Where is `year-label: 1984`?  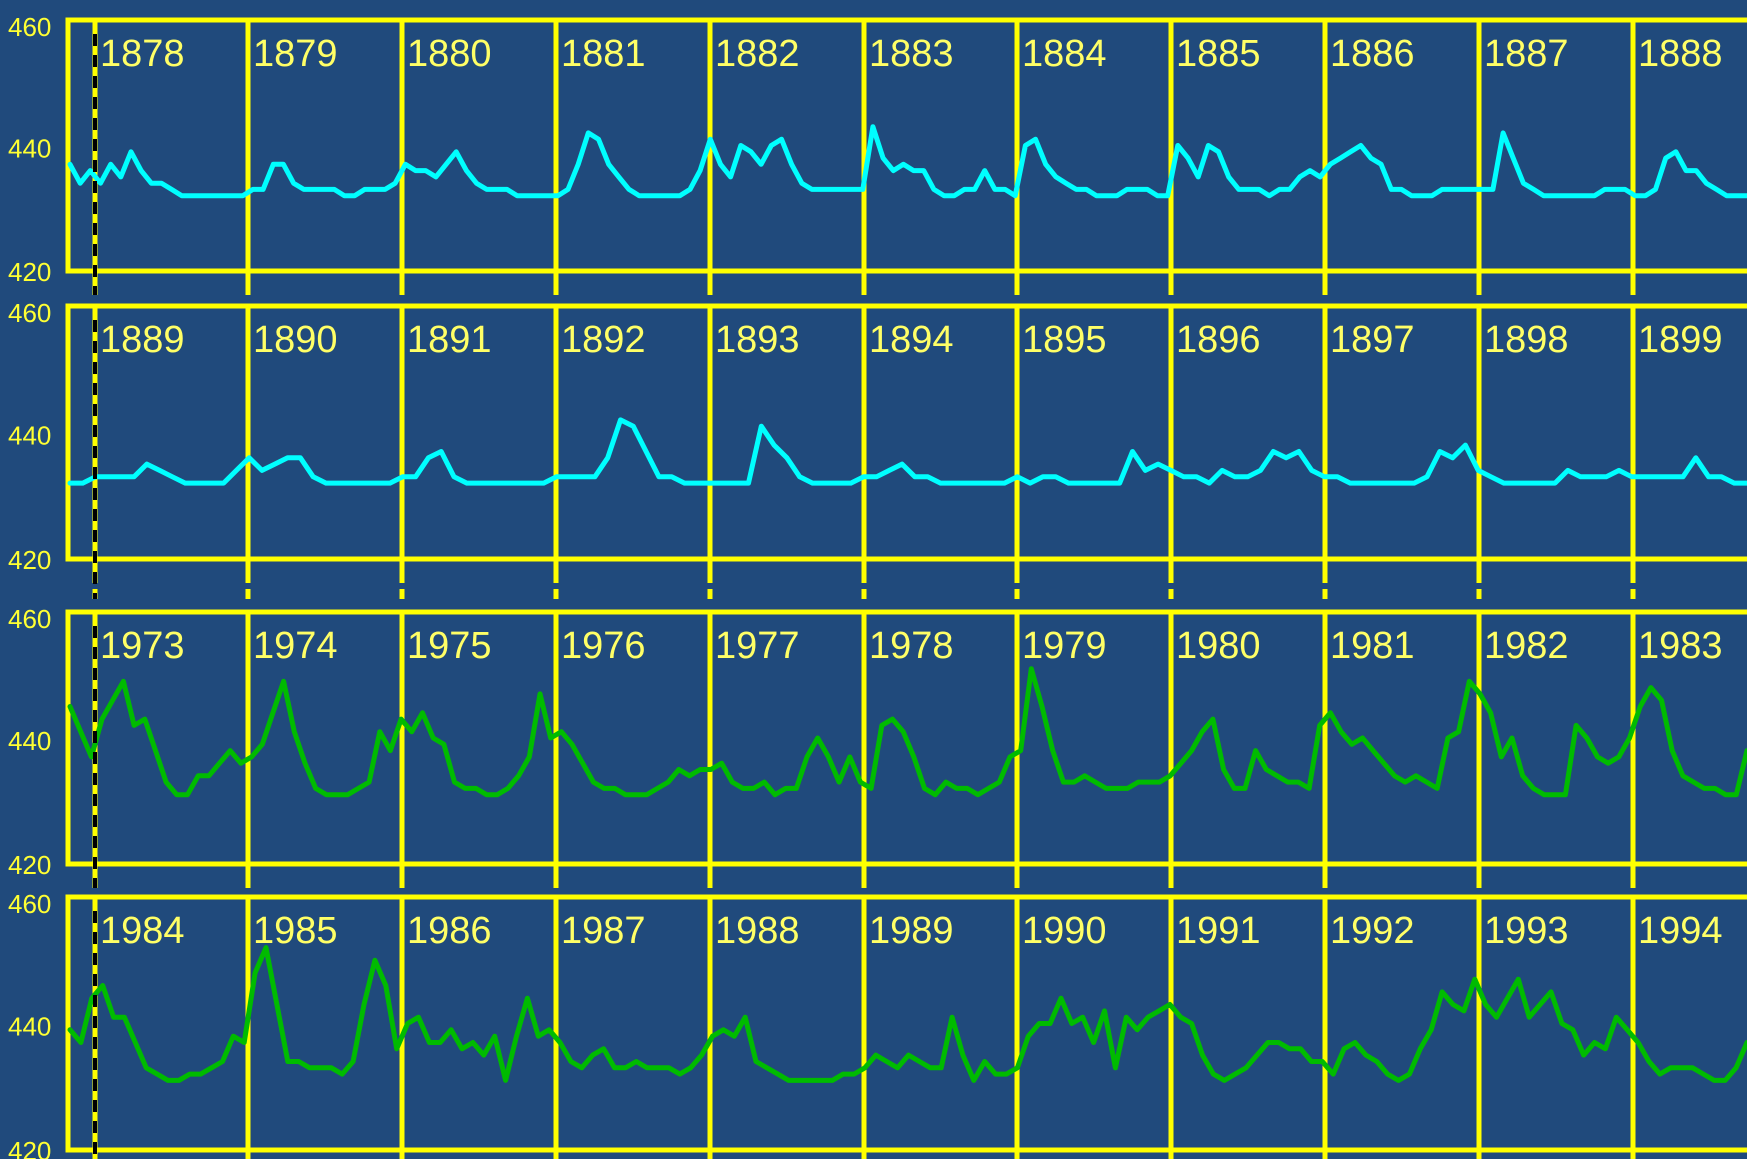 year-label: 1984 is located at coordinates (142, 931).